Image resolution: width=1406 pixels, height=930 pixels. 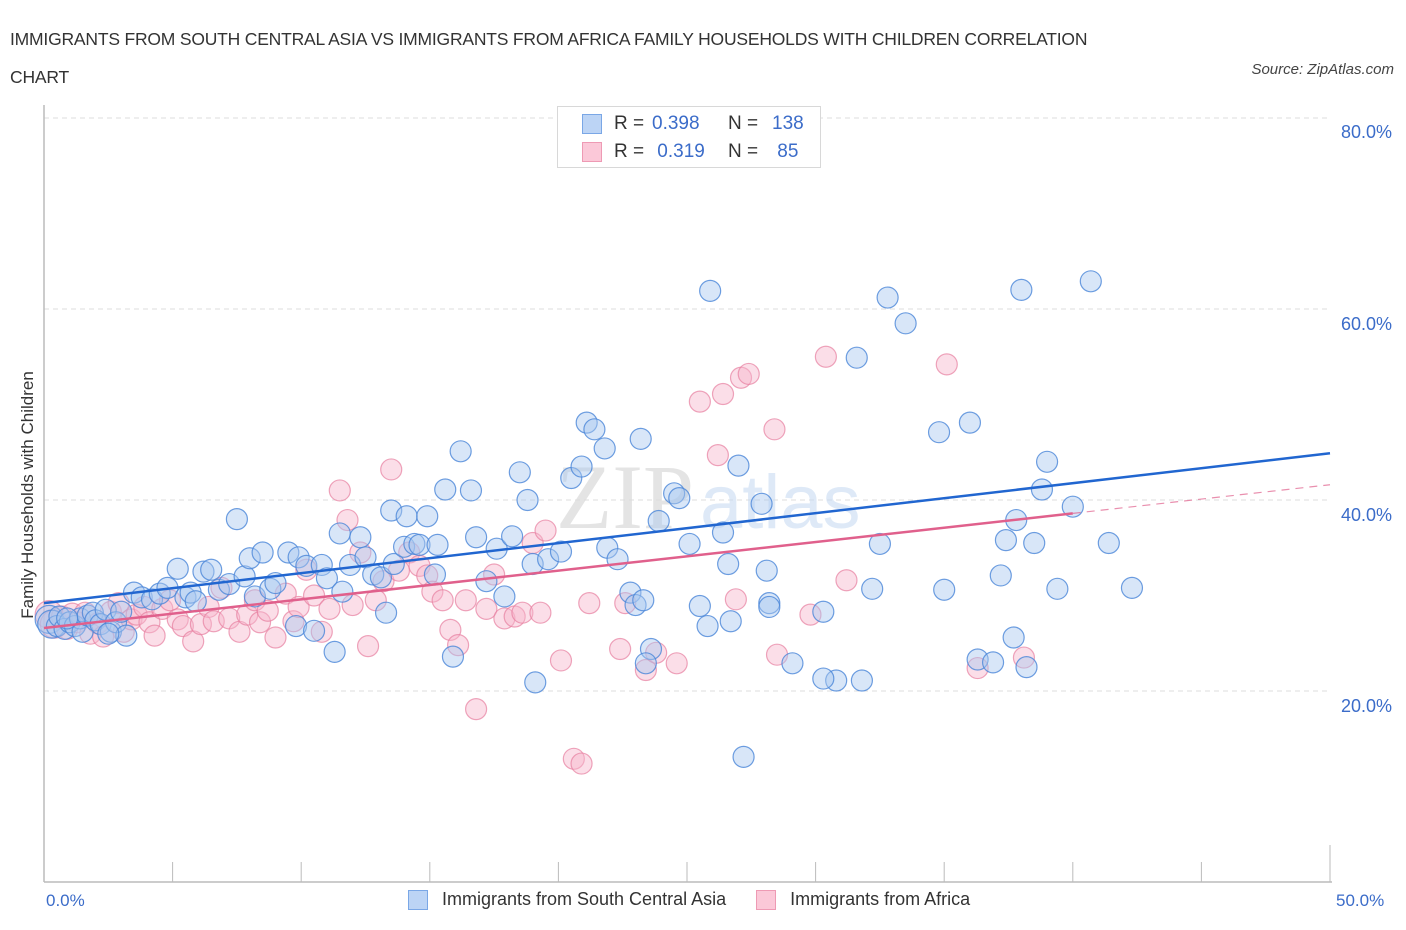 I want to click on x-tick-label-min: 0.0%, so click(x=65, y=900).